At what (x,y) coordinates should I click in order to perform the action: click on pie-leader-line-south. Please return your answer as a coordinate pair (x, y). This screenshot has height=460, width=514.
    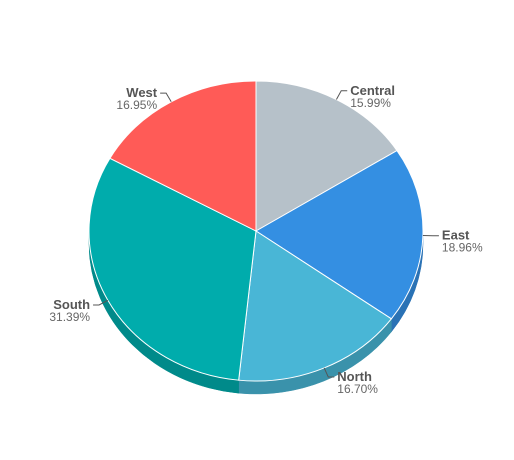
    Looking at the image, I should click on (101, 302).